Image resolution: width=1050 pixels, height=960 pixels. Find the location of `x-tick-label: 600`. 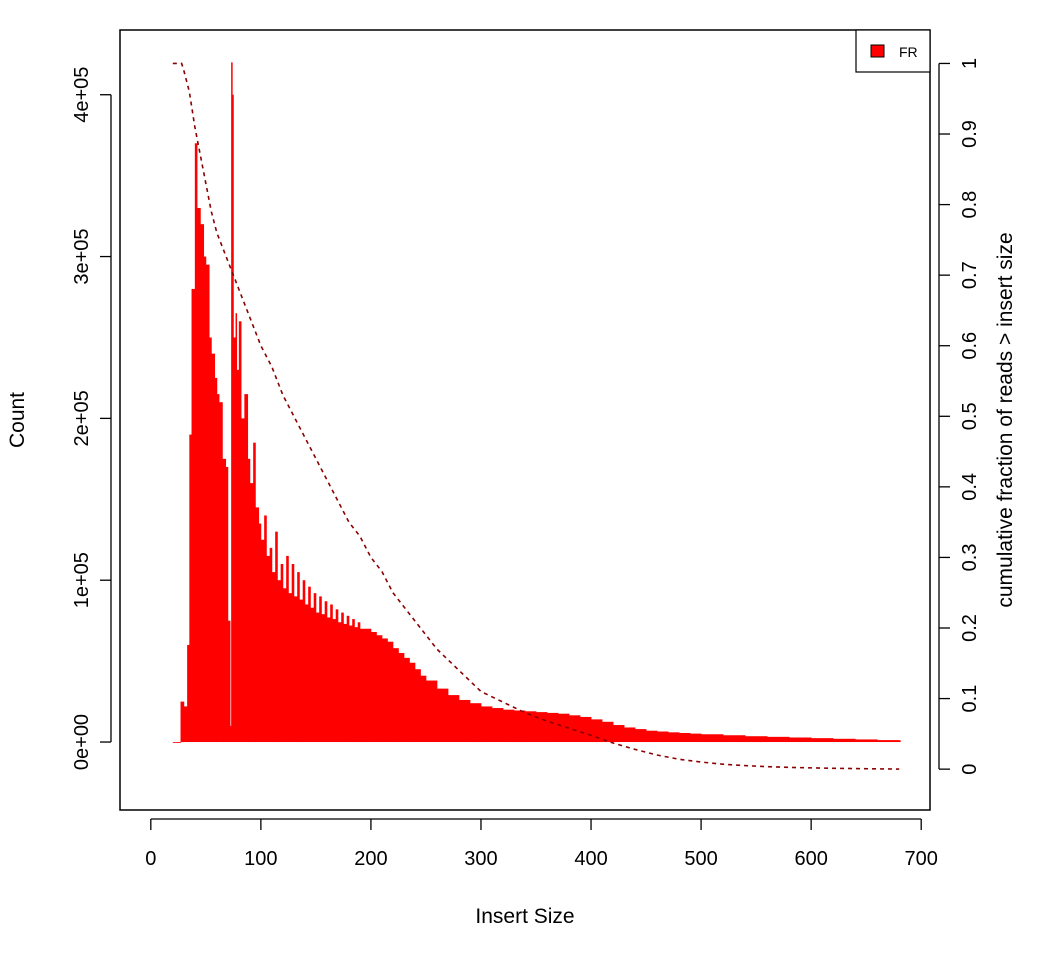

x-tick-label: 600 is located at coordinates (810, 859).